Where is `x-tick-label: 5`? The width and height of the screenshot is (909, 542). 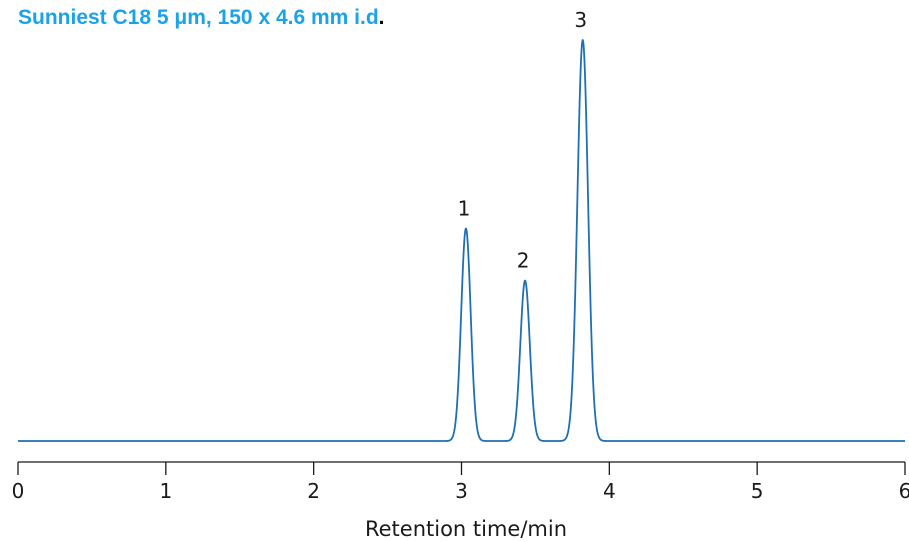 x-tick-label: 5 is located at coordinates (757, 491).